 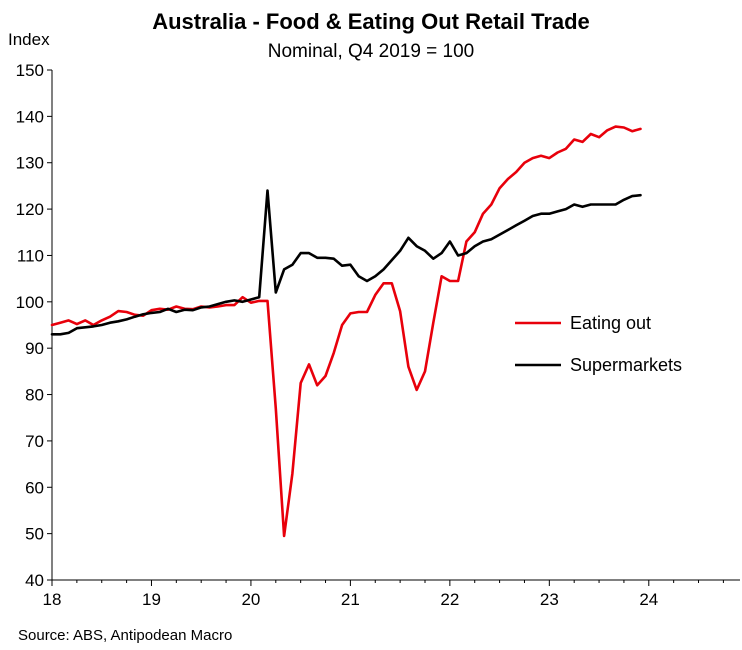 I want to click on y-tick-label: 140, so click(x=30, y=116).